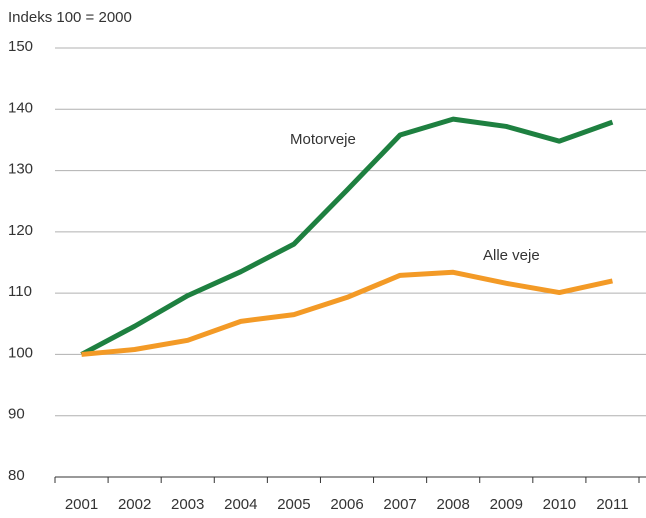 This screenshot has width=646, height=518. What do you see at coordinates (293, 504) in the screenshot?
I see `x-tick-label: 2005` at bounding box center [293, 504].